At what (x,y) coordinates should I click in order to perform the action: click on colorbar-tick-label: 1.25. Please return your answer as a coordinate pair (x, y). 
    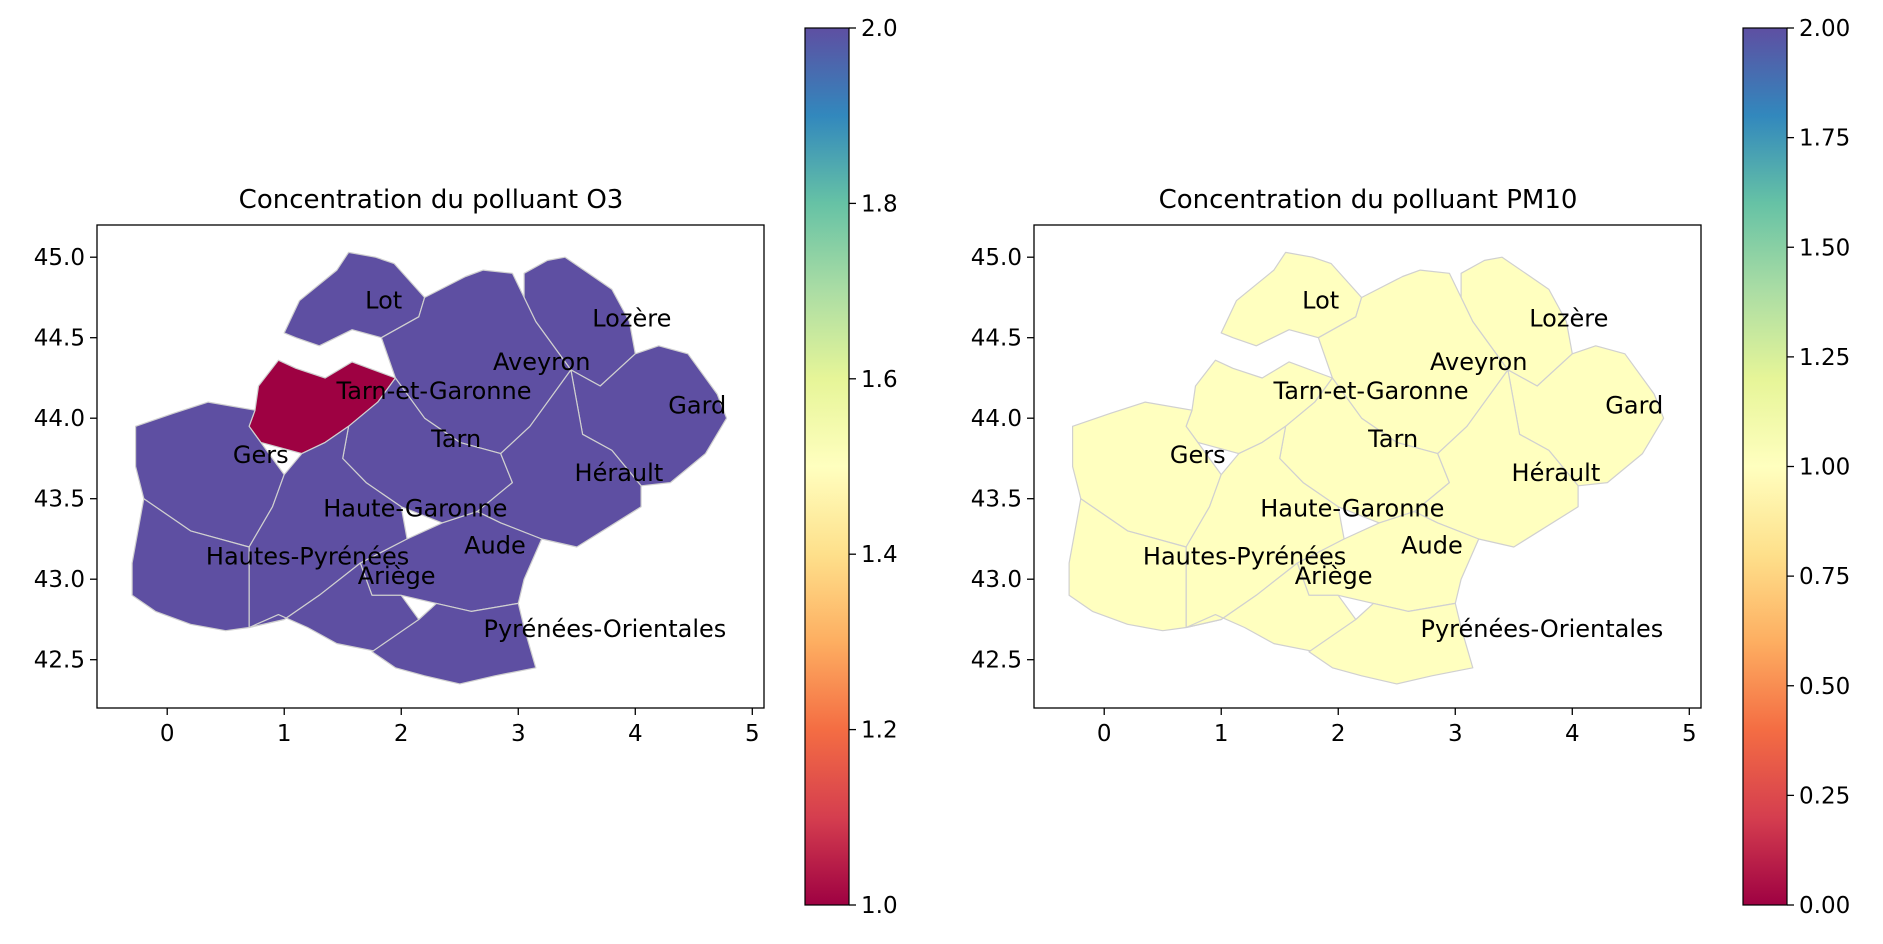
    Looking at the image, I should click on (1824, 358).